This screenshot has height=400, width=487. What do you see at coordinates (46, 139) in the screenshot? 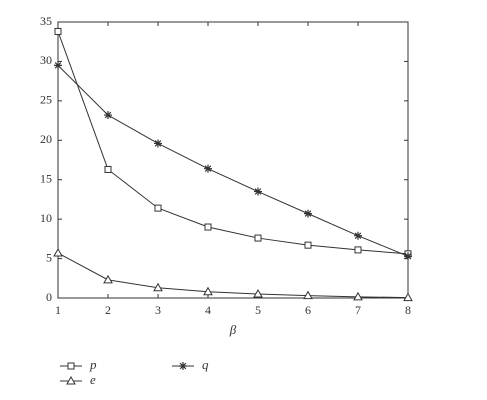
I see `y-tick-label: 20` at bounding box center [46, 139].